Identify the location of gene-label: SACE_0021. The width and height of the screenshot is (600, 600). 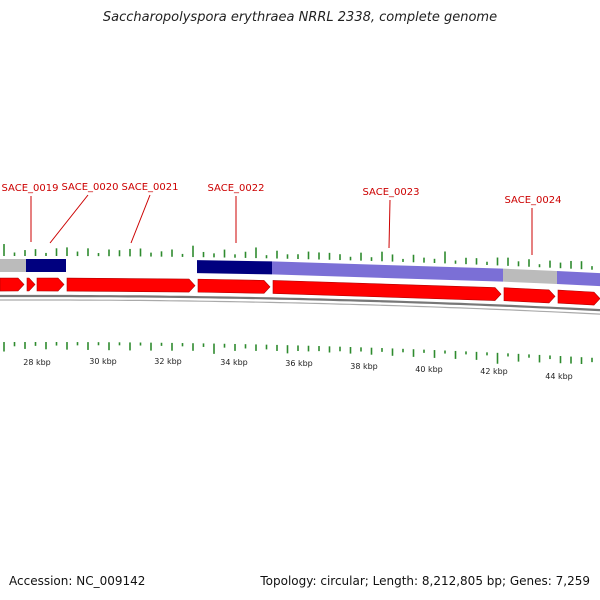
(150, 187).